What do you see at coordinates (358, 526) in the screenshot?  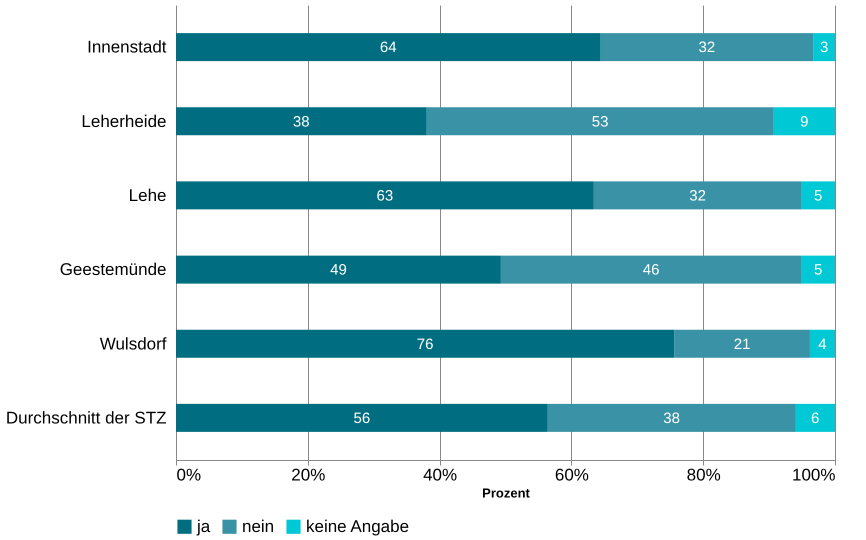 I see `legend-label: keine Angabe` at bounding box center [358, 526].